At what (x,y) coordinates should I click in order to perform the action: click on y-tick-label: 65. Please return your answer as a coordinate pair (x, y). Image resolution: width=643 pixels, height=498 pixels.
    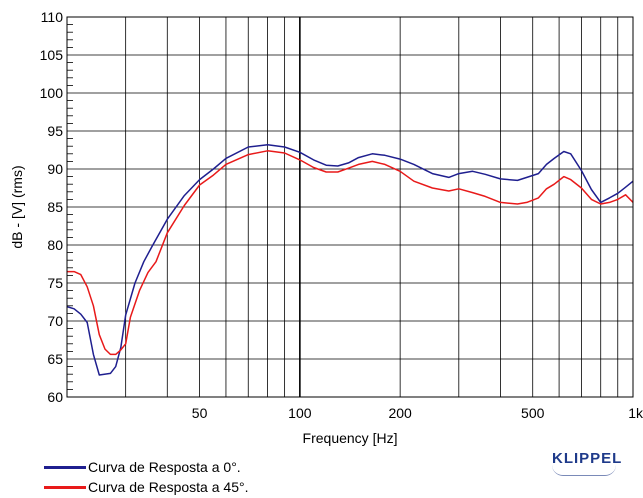
    Looking at the image, I should click on (55, 359).